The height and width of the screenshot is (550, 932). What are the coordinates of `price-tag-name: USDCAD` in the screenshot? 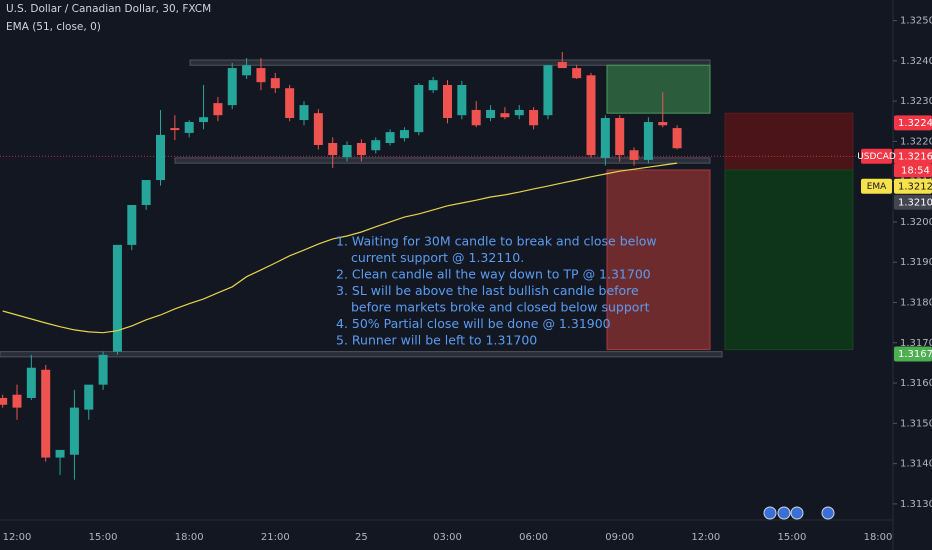 It's located at (876, 157).